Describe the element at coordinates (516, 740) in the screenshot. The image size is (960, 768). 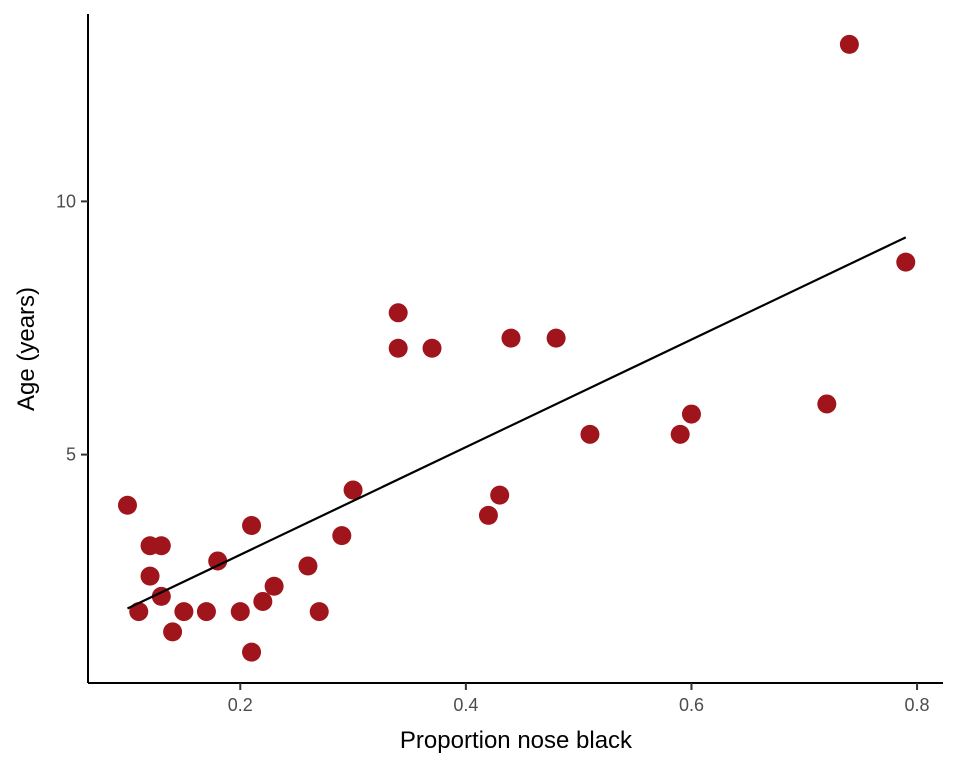
I see `x-axis-label: Proportion nose black` at that location.